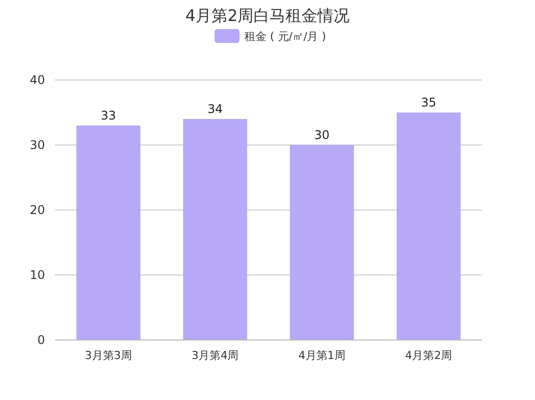 The image size is (535, 400). What do you see at coordinates (215, 109) in the screenshot?
I see `data-label: 34` at bounding box center [215, 109].